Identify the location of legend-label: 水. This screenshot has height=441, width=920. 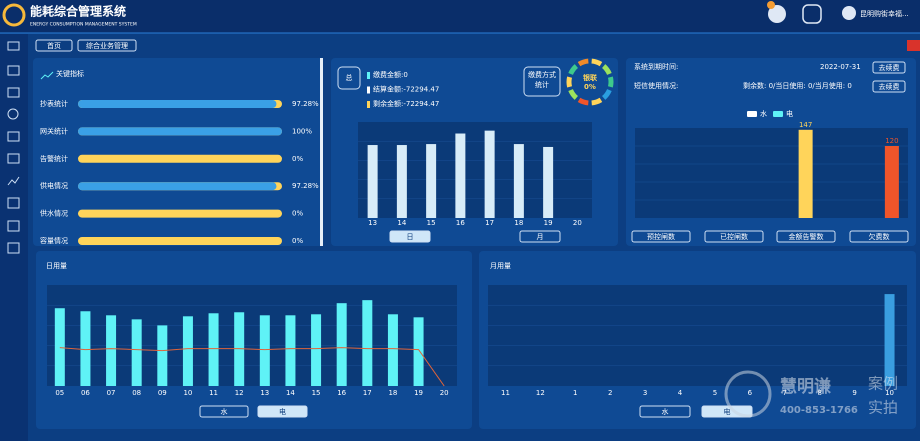
(763, 113).